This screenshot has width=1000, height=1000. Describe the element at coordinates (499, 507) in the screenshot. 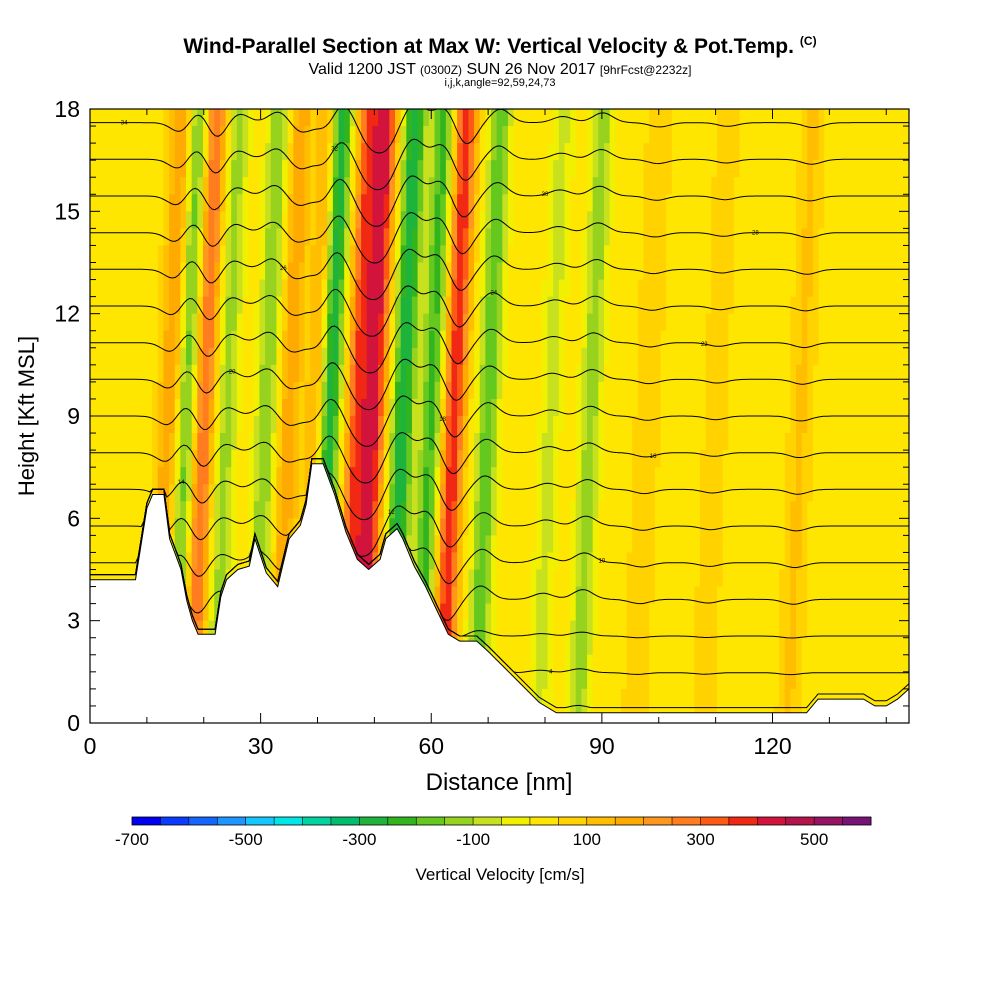

I see `theta-contour` at that location.